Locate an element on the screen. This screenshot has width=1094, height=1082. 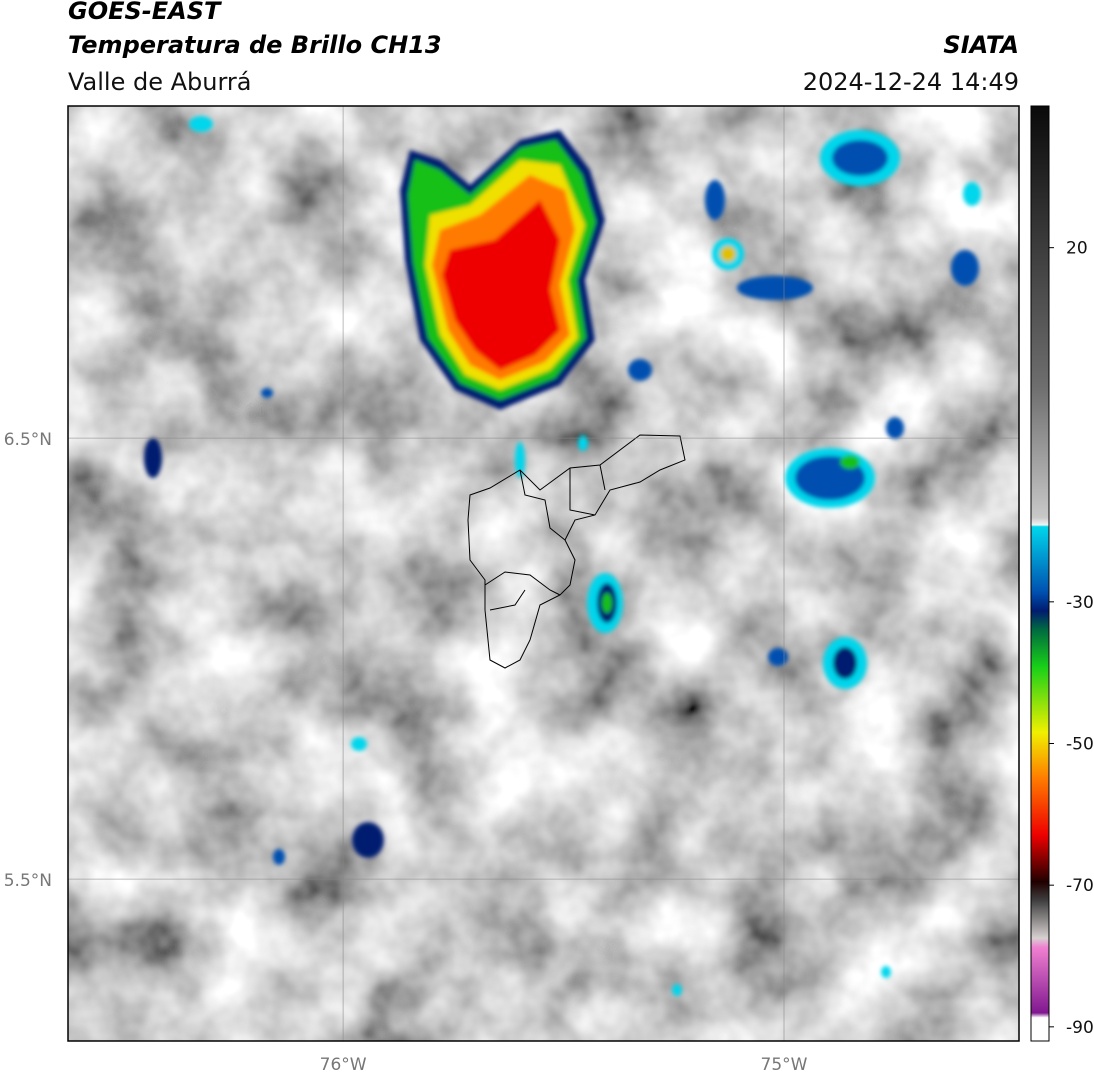
colorbar-tick-label: -90 is located at coordinates (1080, 1028).